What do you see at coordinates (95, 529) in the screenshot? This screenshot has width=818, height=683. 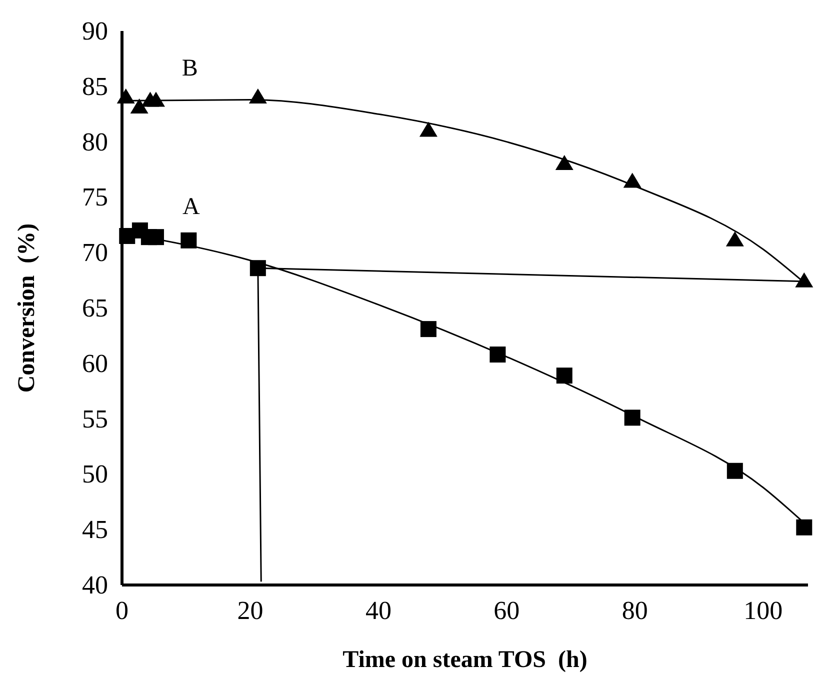 I see `y-tick-label: 45` at bounding box center [95, 529].